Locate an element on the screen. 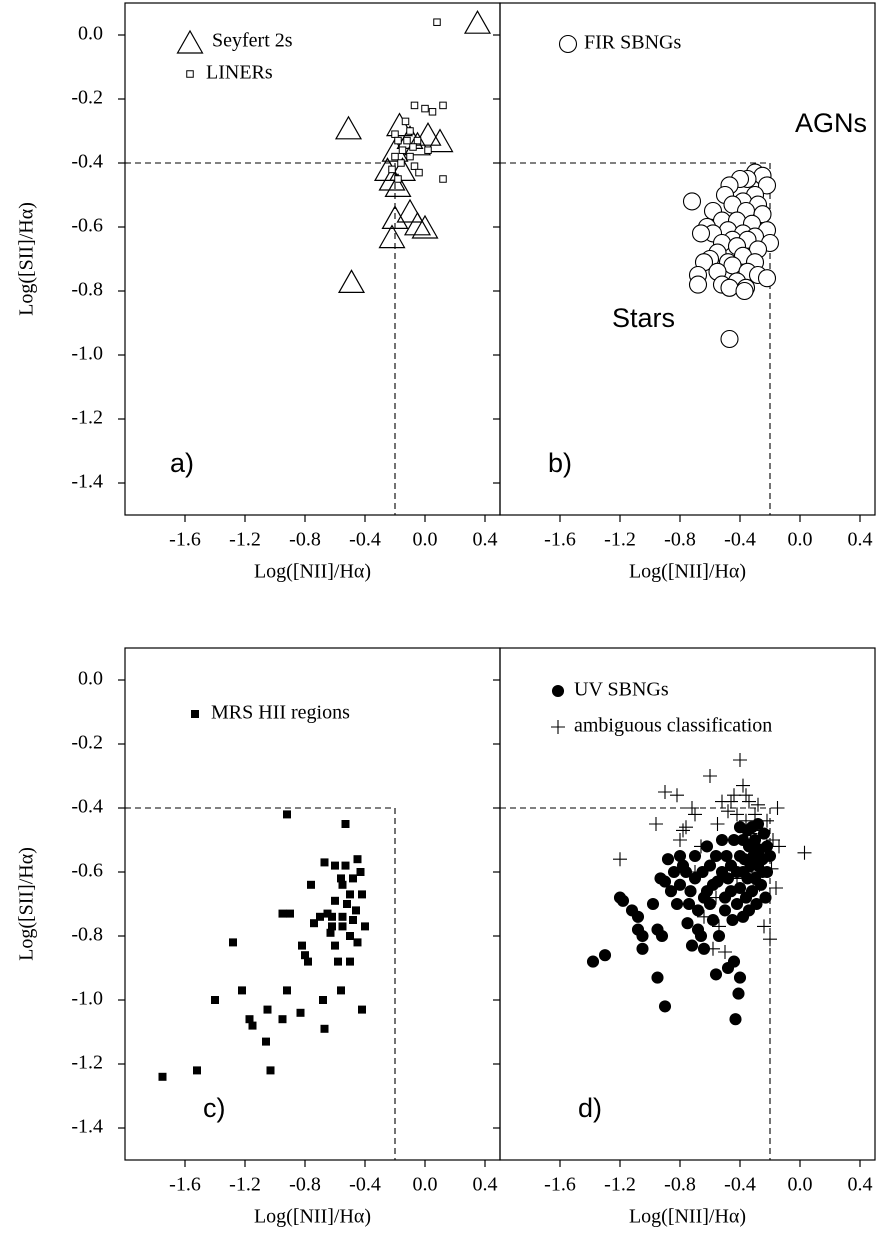 The width and height of the screenshot is (882, 1234). annotation: AGNs is located at coordinates (831, 123).